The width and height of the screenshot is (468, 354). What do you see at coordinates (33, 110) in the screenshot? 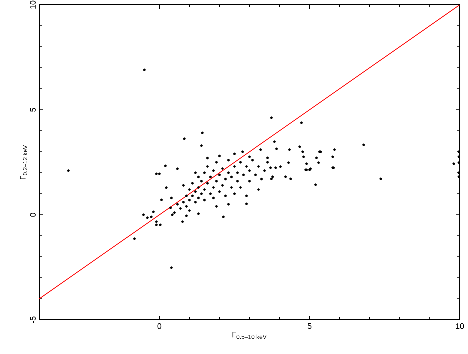
I see `y-tick-label: 5` at bounding box center [33, 110].